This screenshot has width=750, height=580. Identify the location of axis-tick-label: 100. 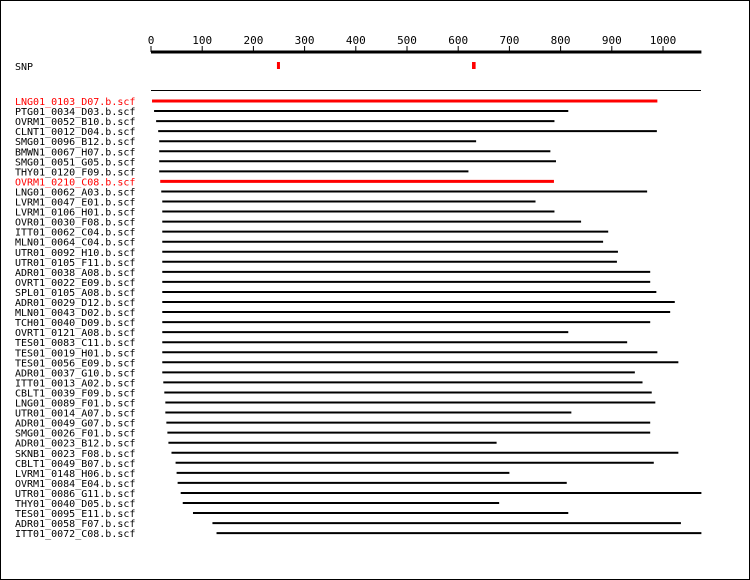
(202, 40).